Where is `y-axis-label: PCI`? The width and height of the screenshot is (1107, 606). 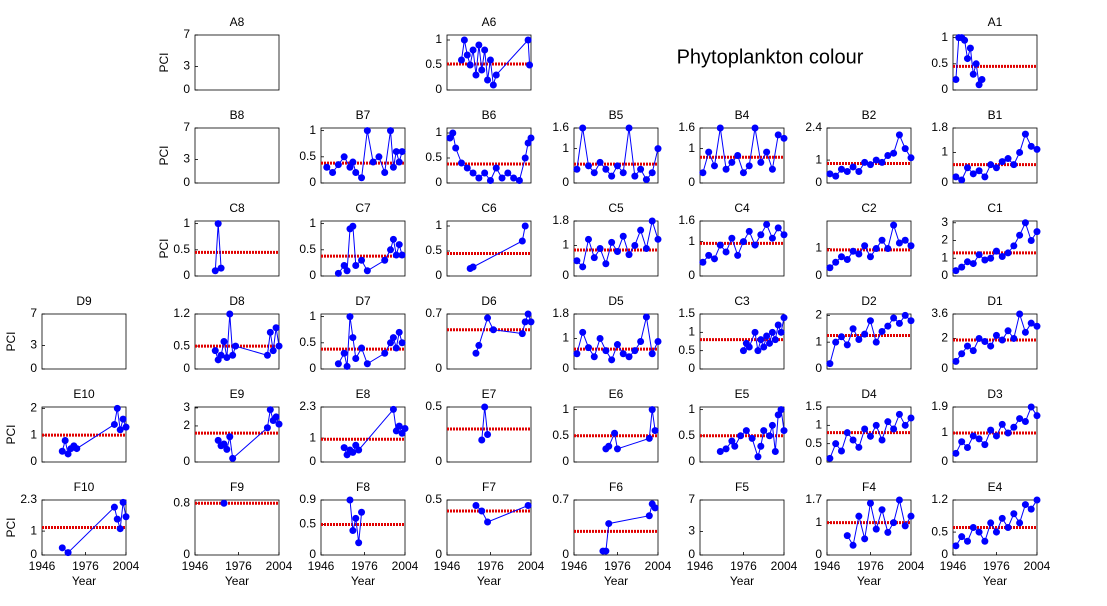 y-axis-label: PCI is located at coordinates (164, 155).